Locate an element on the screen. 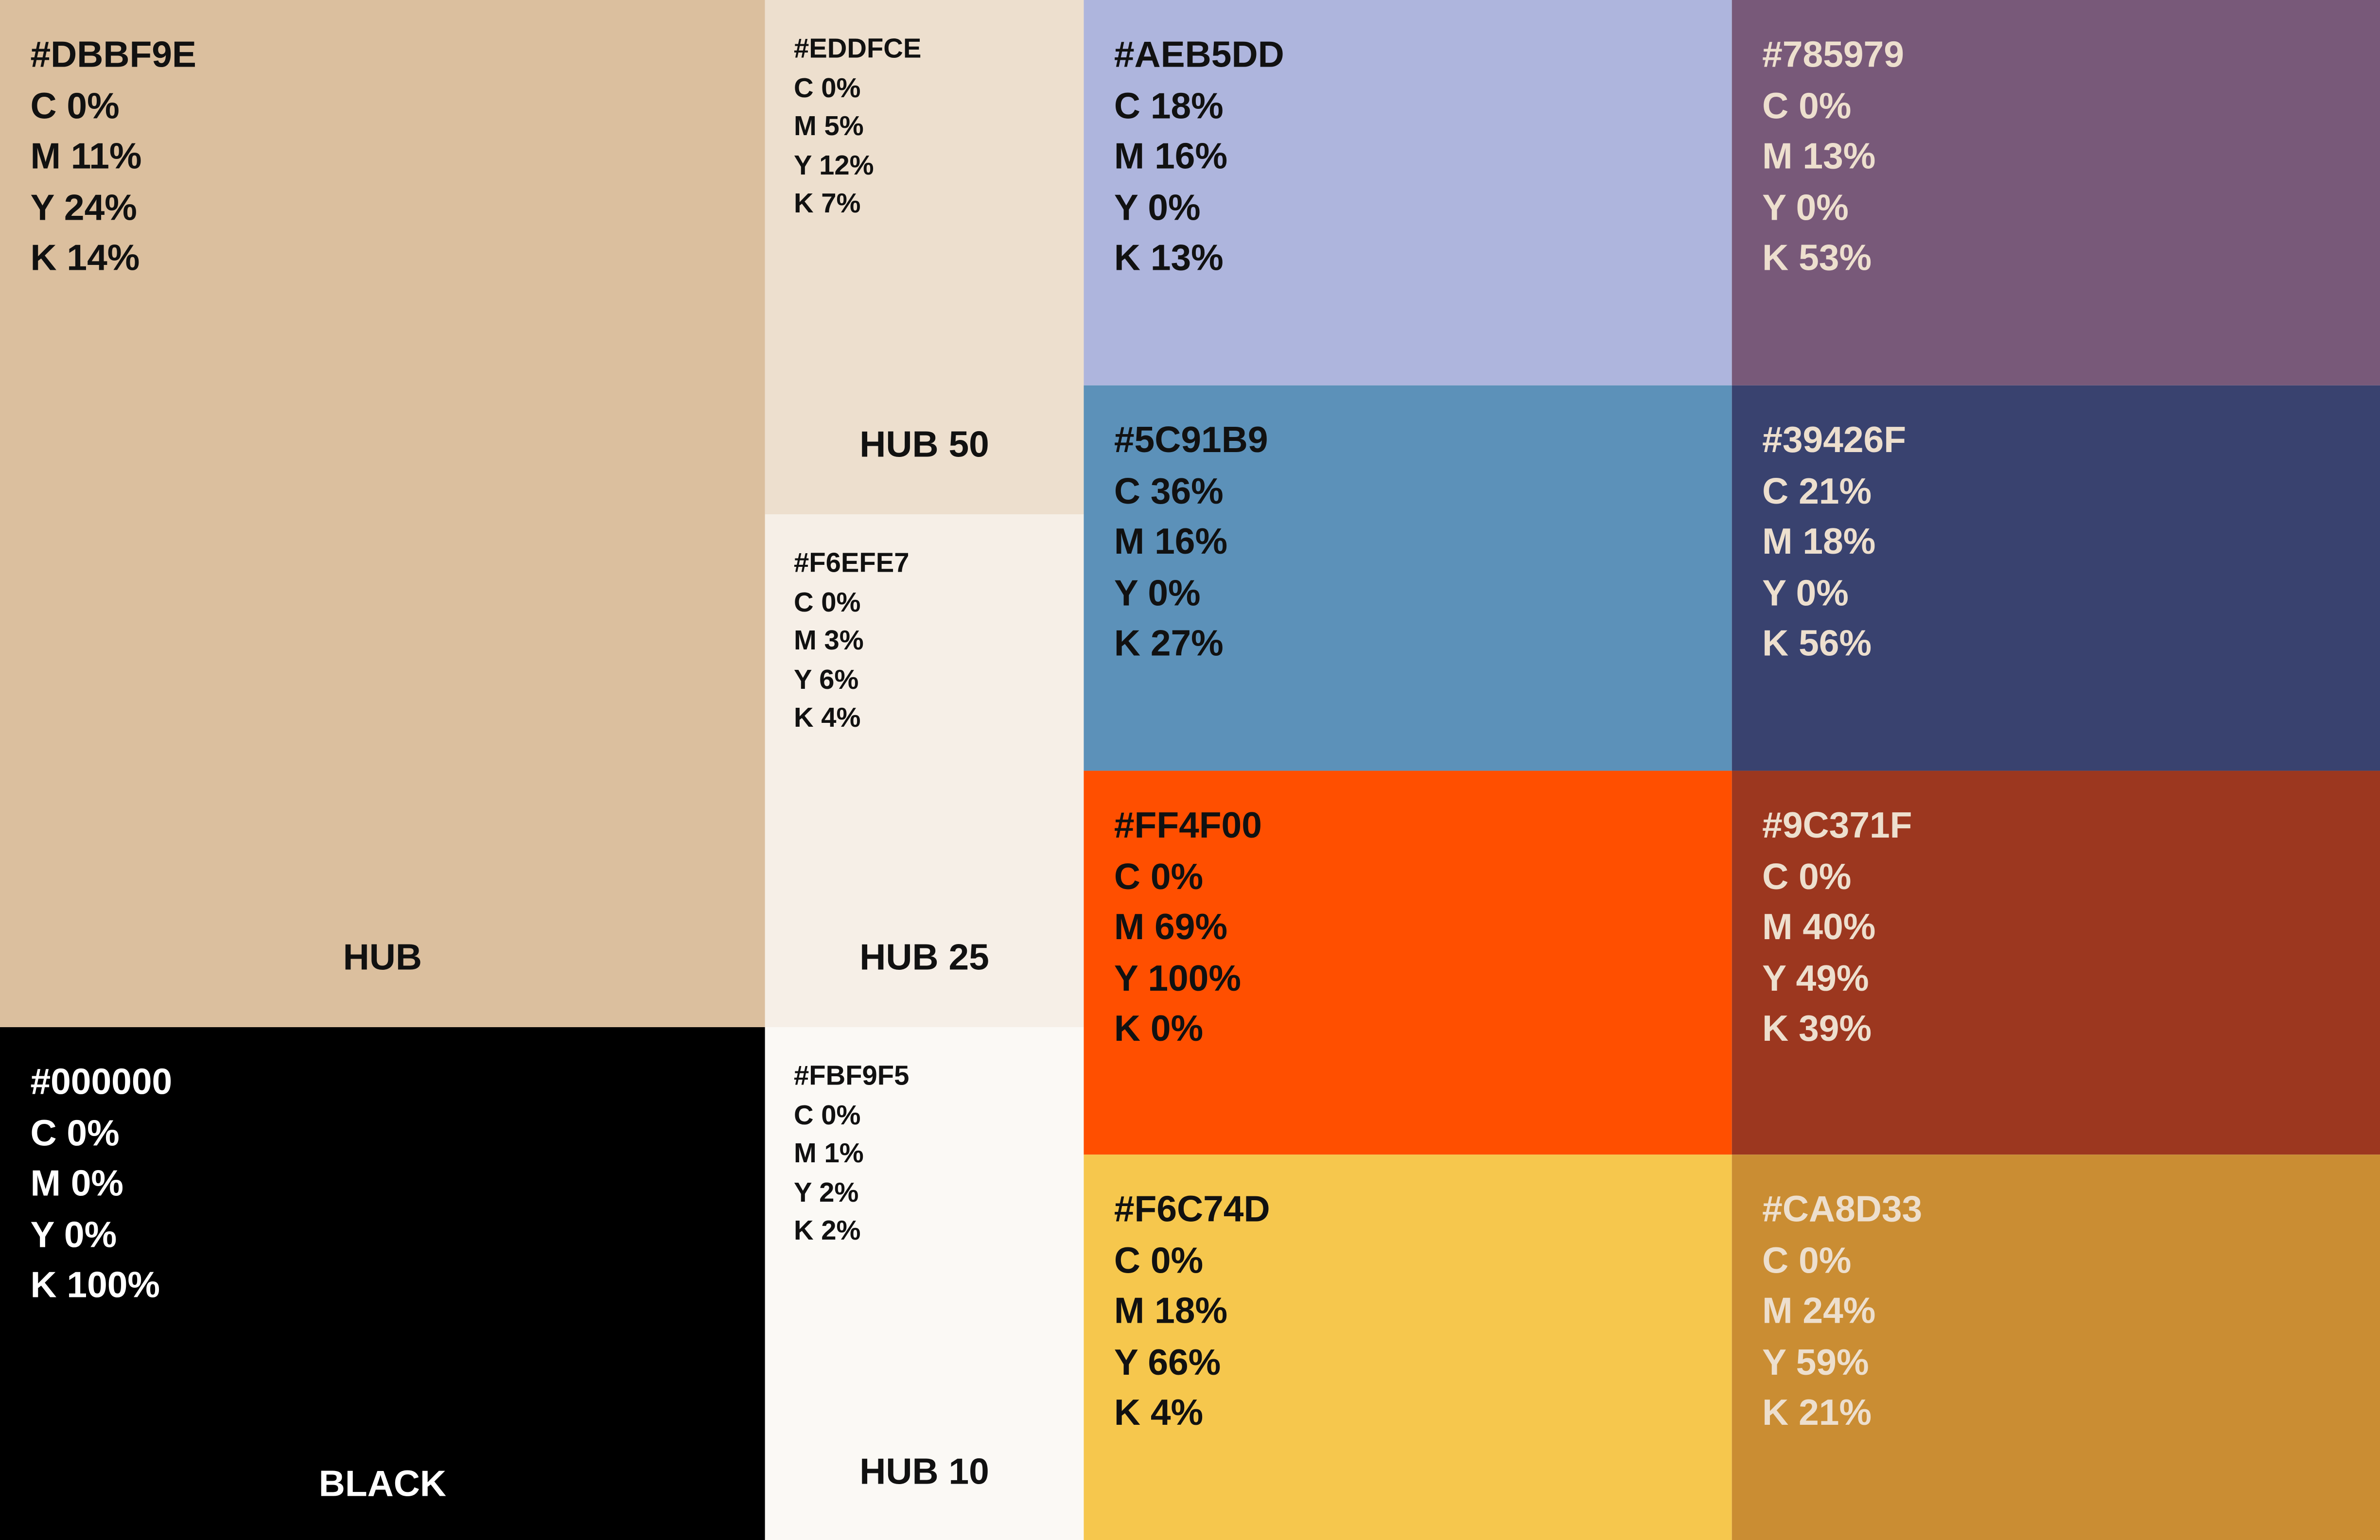 This screenshot has height=1540, width=2380. cmyk-value: M 0% is located at coordinates (77, 1184).